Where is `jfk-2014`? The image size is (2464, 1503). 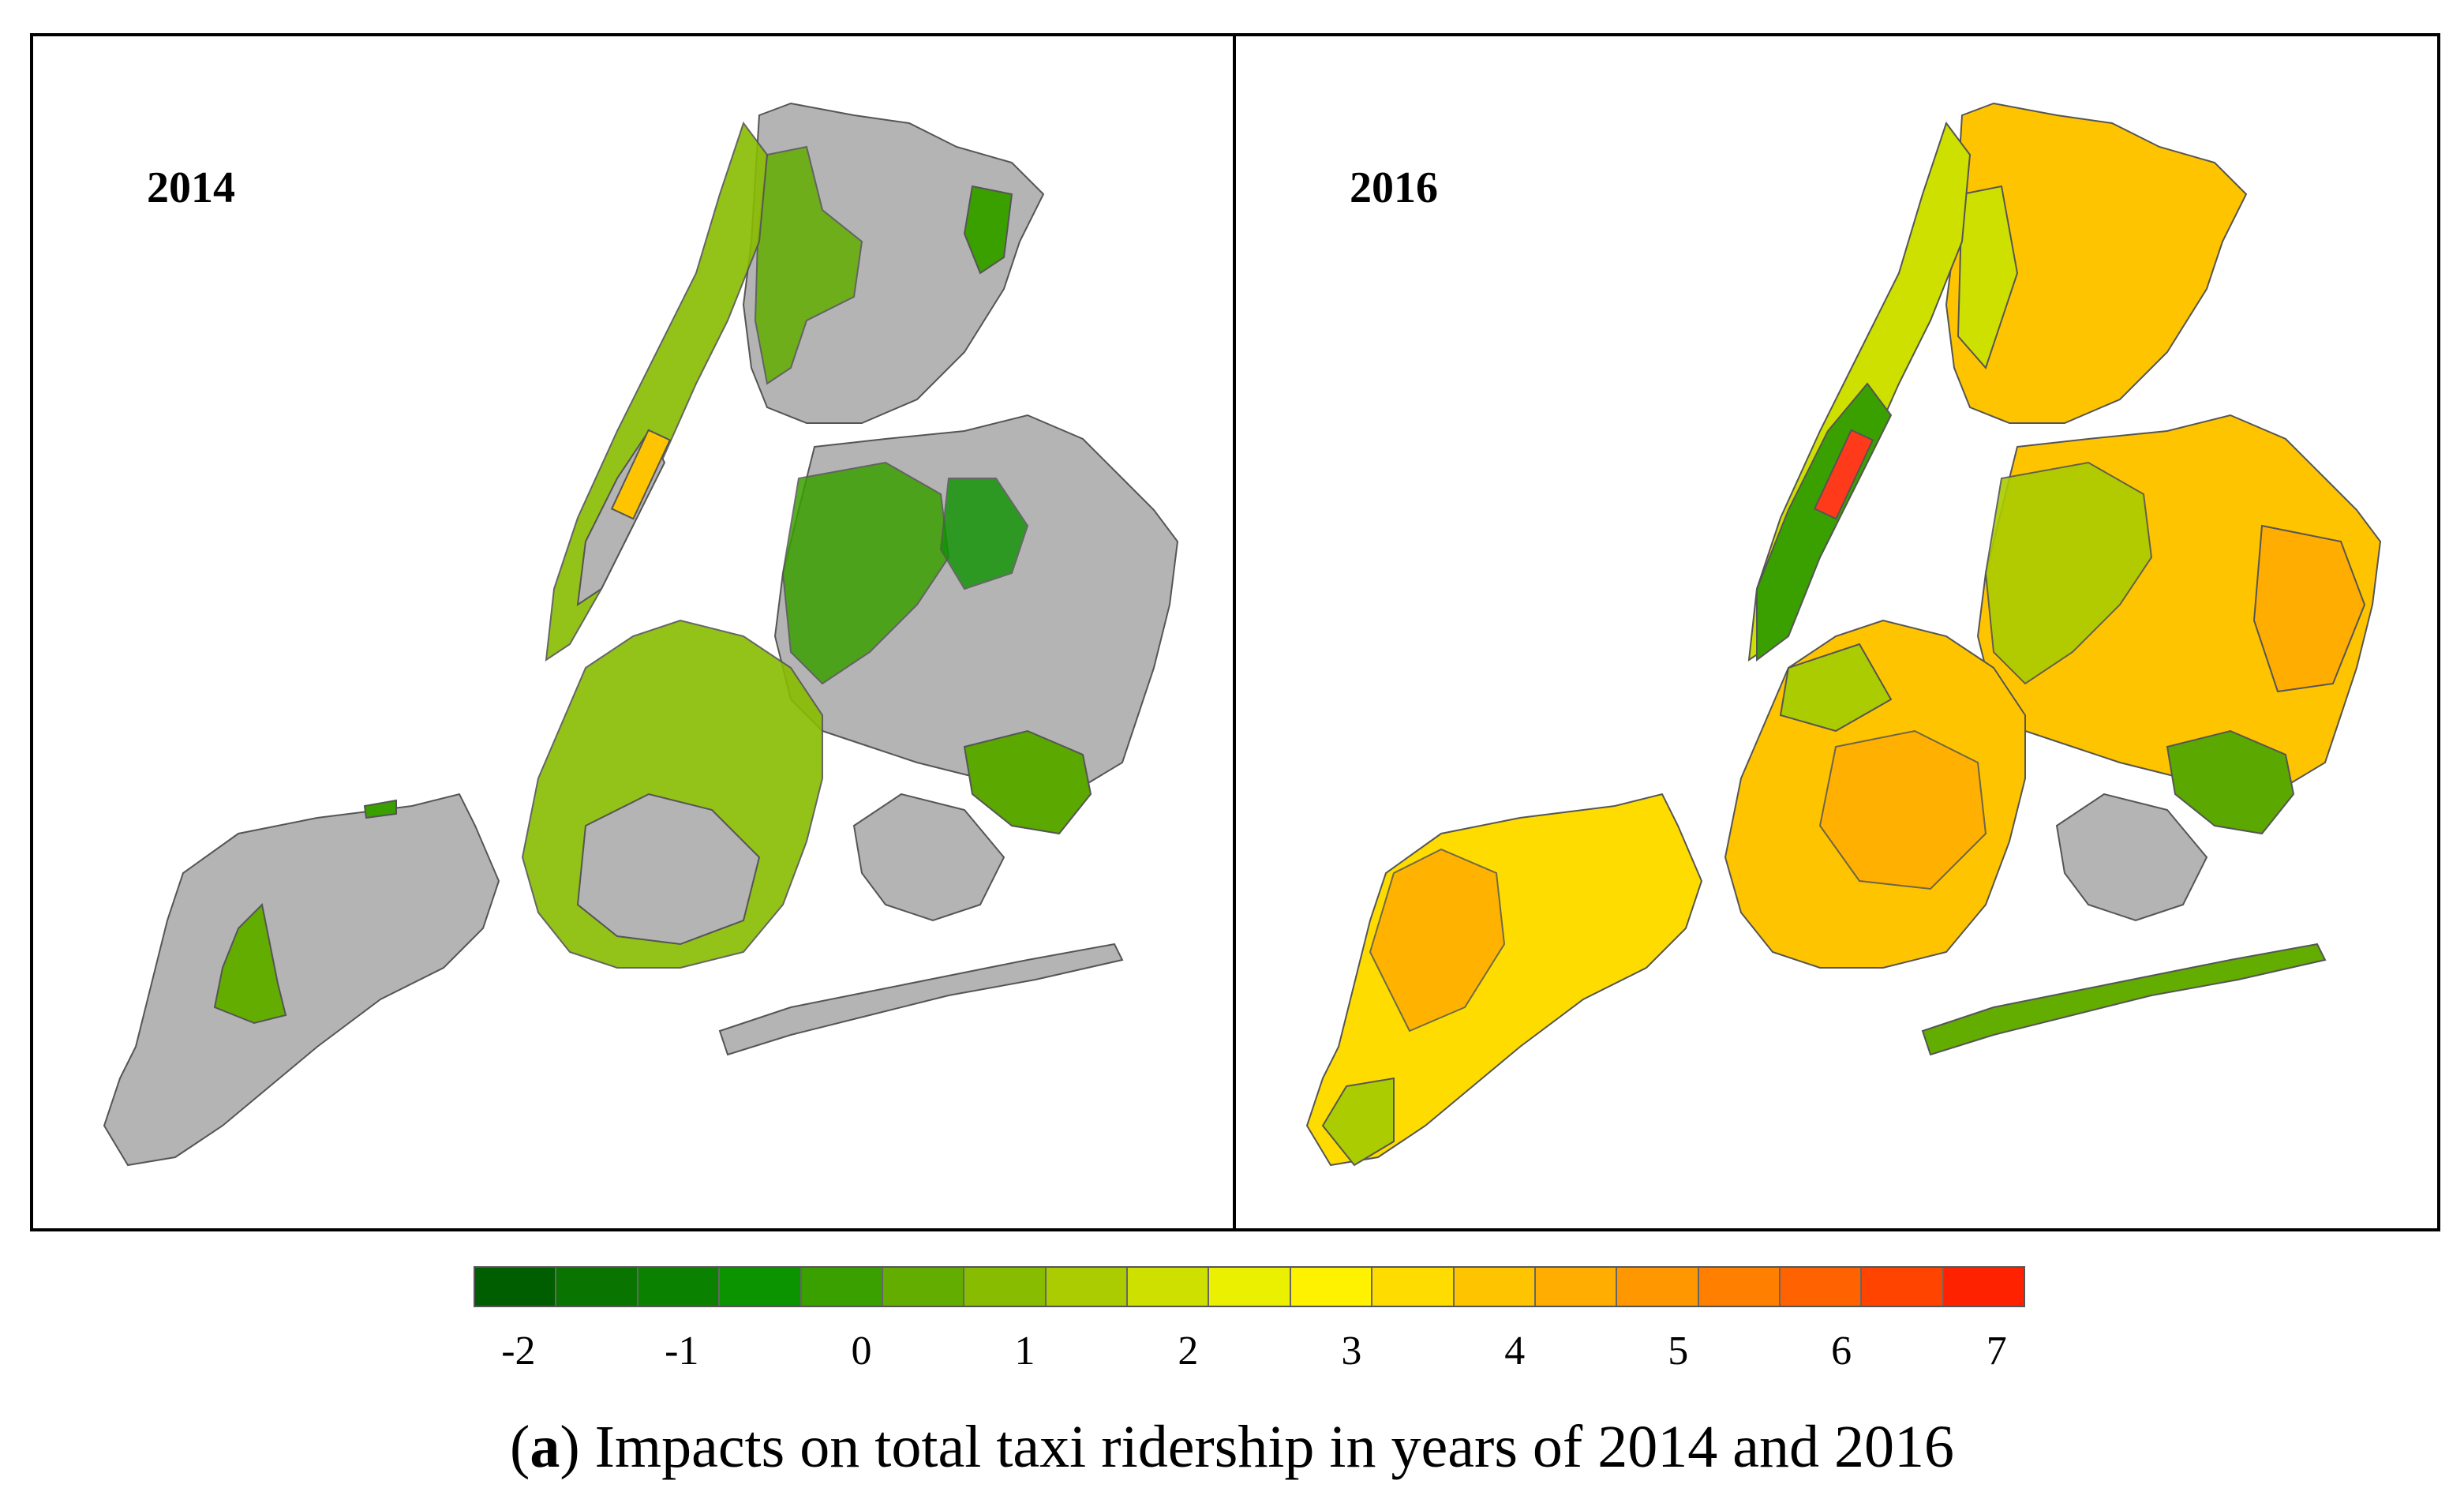
jfk-2014 is located at coordinates (1027, 782).